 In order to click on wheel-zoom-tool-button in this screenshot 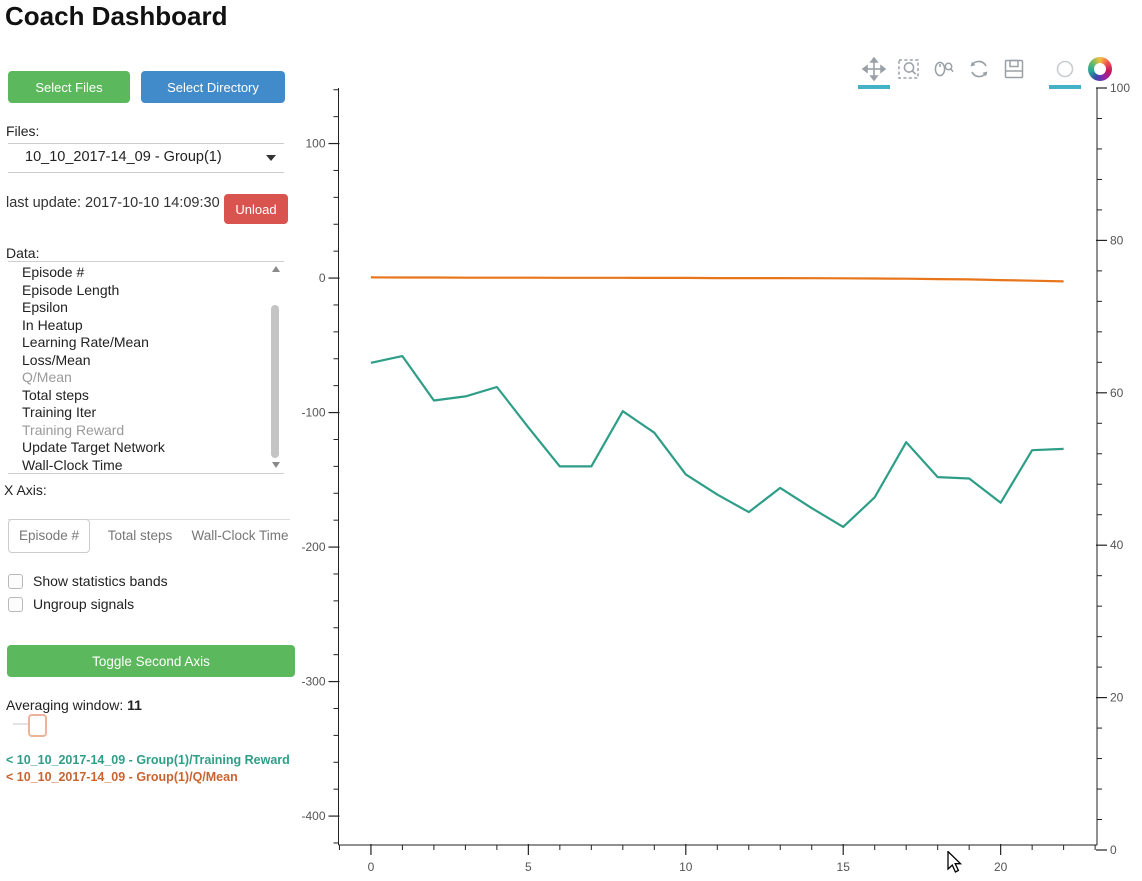, I will do `click(944, 69)`.